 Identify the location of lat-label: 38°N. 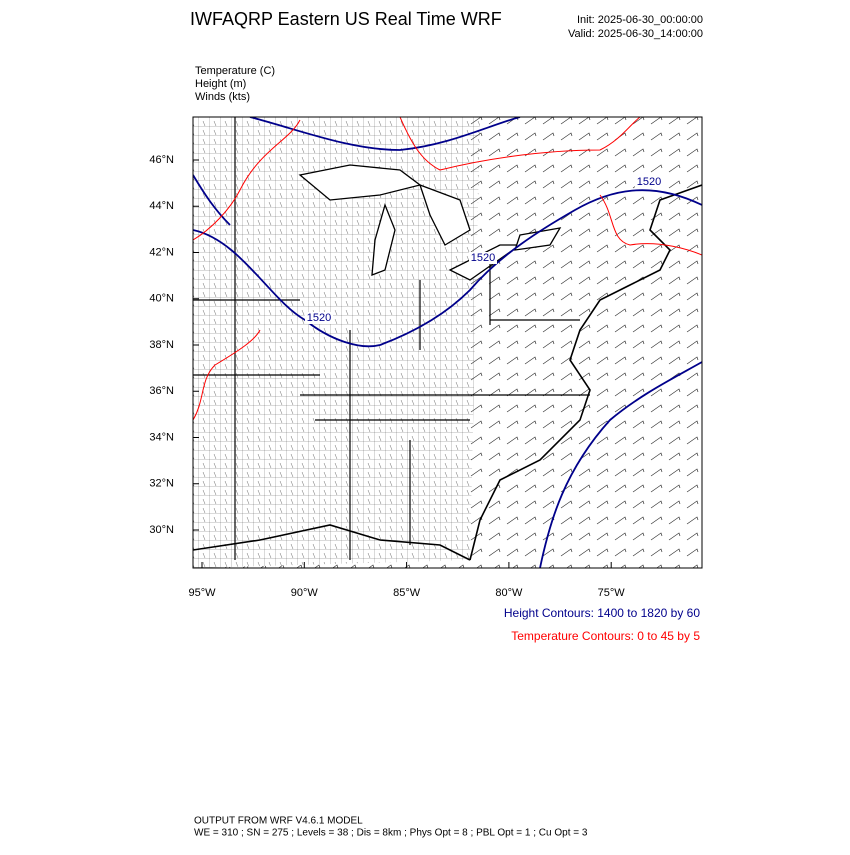
(161, 345).